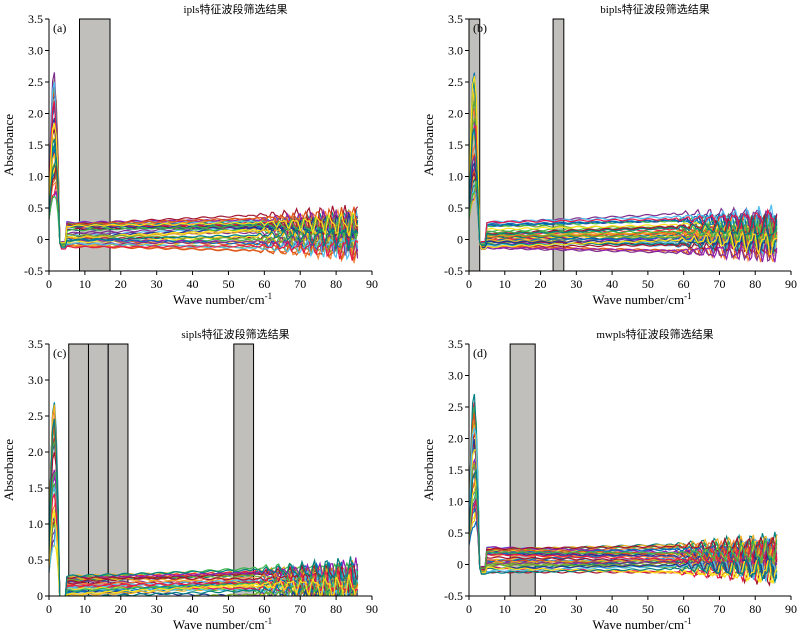  What do you see at coordinates (236, 9) in the screenshot?
I see `chart-title: ipls特征波段筛选结果` at bounding box center [236, 9].